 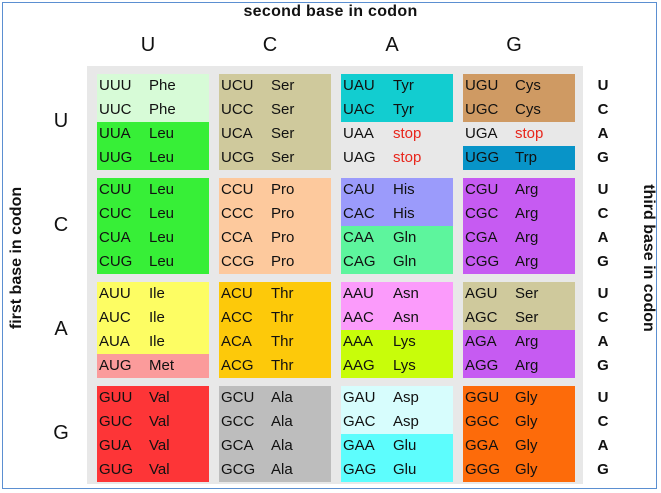 I want to click on codon-cell-ugc: UGC Cys, so click(x=519, y=110).